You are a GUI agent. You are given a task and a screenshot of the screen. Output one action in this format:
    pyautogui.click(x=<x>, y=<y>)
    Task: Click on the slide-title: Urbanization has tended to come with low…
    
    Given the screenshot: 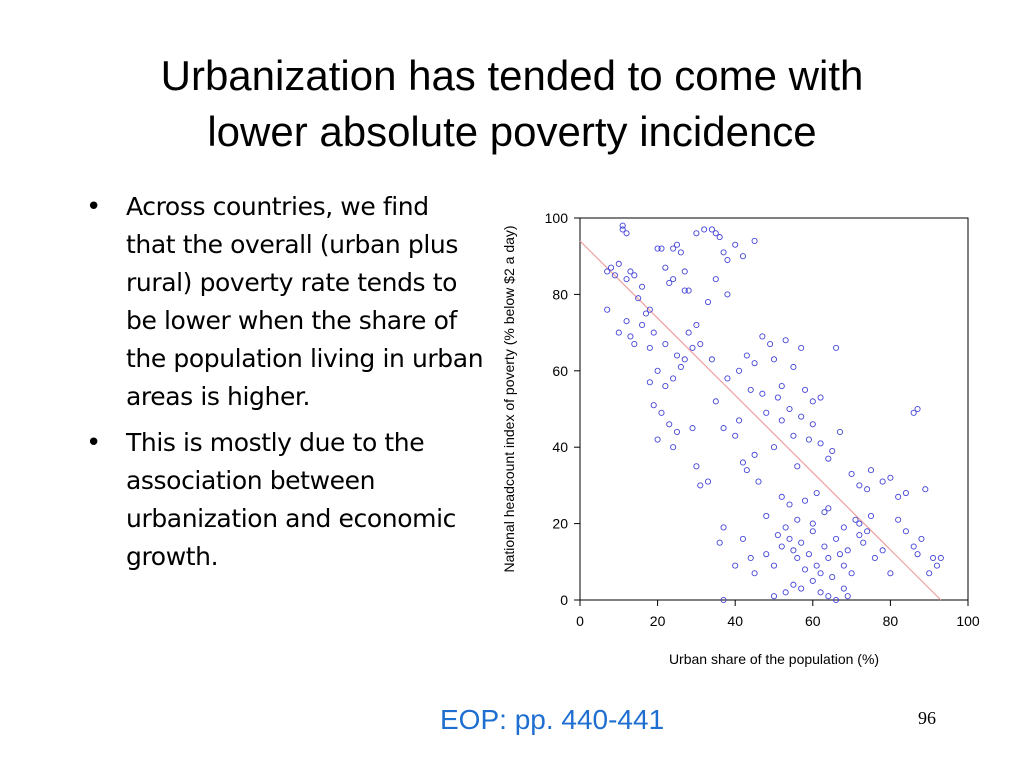 What is the action you would take?
    pyautogui.click(x=512, y=104)
    